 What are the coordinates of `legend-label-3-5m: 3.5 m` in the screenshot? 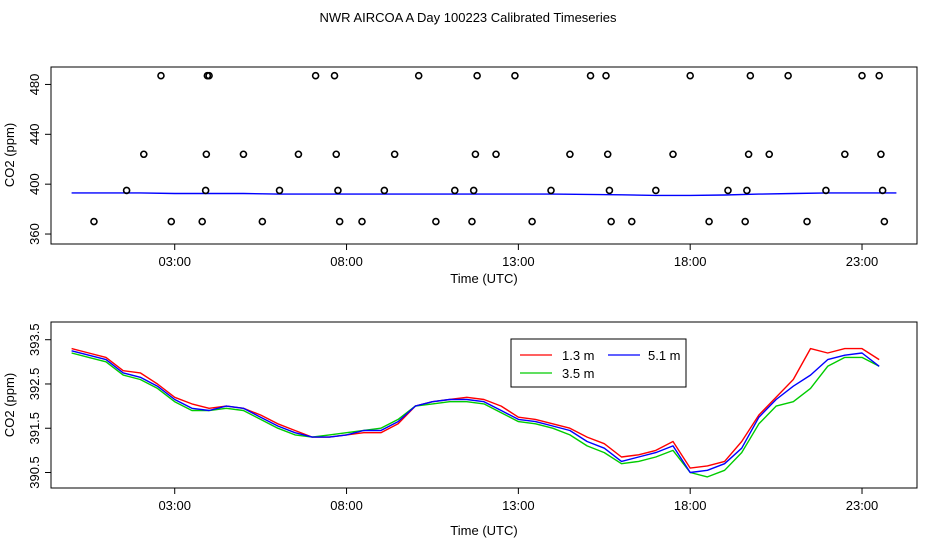 It's located at (578, 373).